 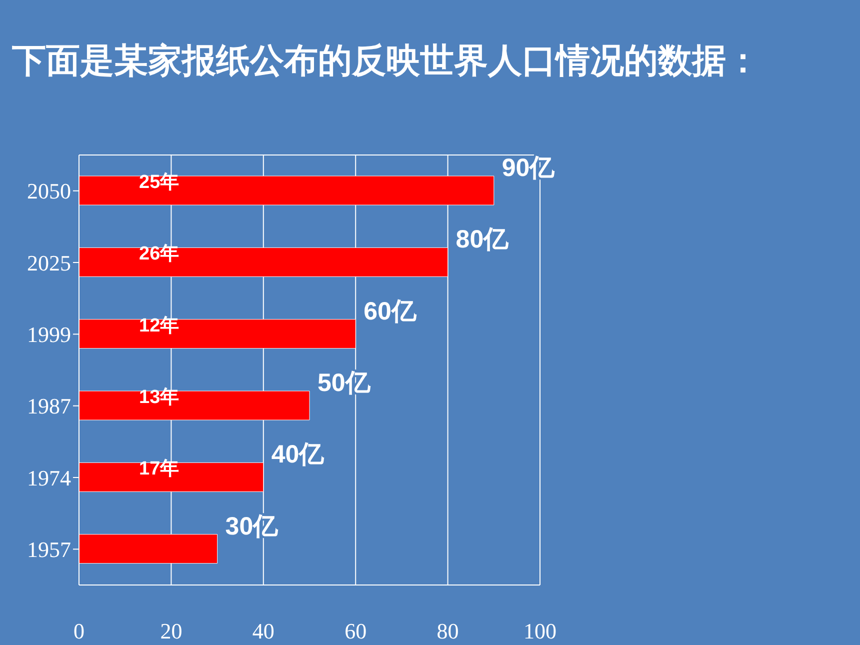 What do you see at coordinates (483, 240) in the screenshot?
I see `data-label: 80亿` at bounding box center [483, 240].